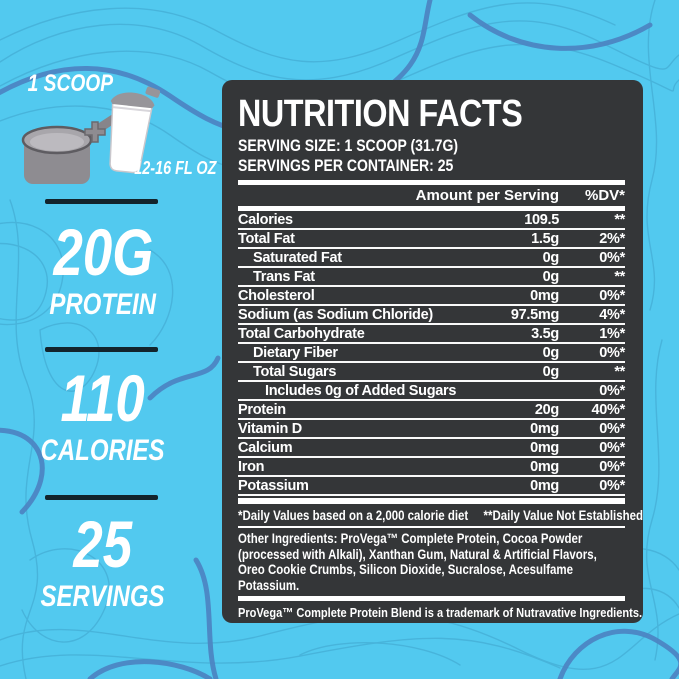 This screenshot has height=679, width=679. What do you see at coordinates (361, 390) in the screenshot?
I see `row-label: Includes 0g of Added Sugars` at bounding box center [361, 390].